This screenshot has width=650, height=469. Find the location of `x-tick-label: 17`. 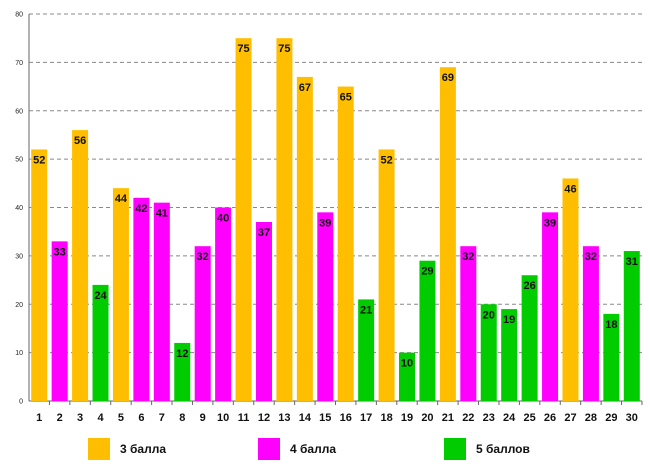

x-tick-label: 17 is located at coordinates (366, 418).